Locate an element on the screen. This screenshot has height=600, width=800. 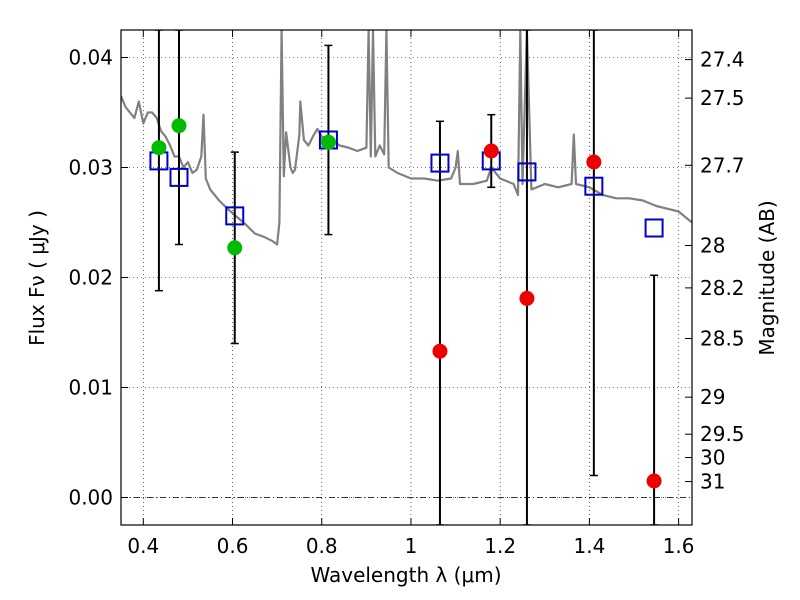
y-tick-label: 0.02 is located at coordinates (90, 278).